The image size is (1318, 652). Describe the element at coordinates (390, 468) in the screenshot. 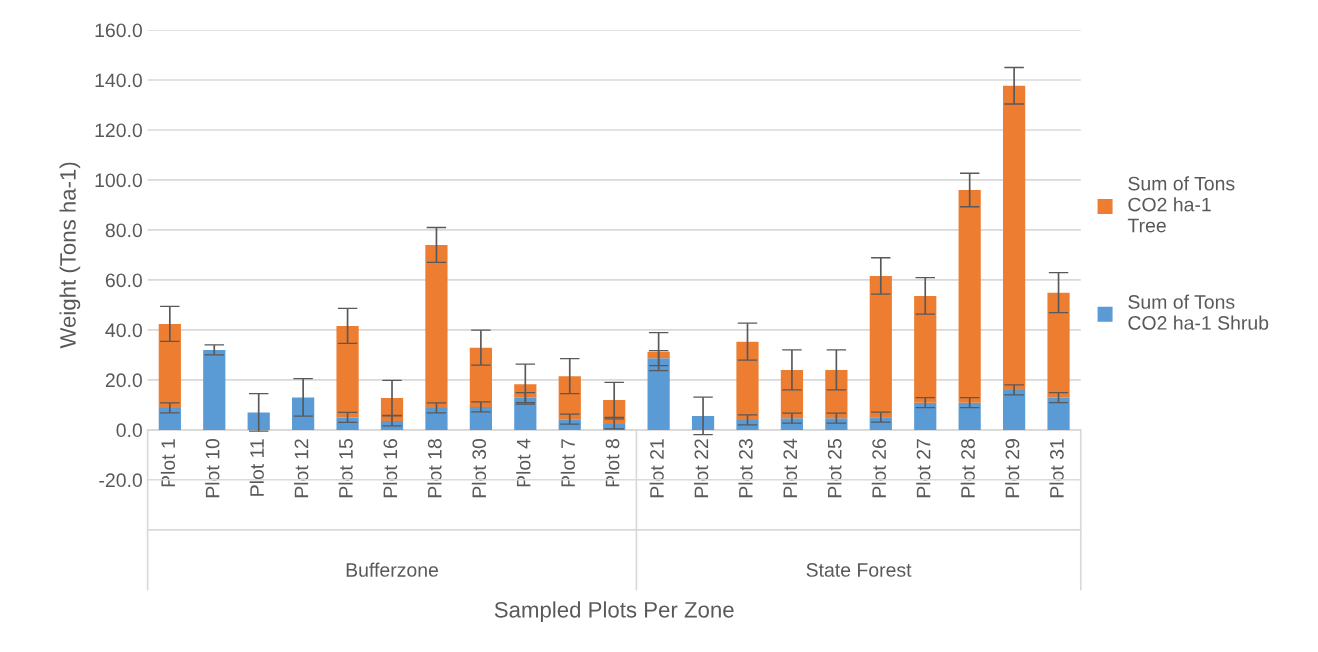

I see `x-tick-label: Plot 16` at that location.